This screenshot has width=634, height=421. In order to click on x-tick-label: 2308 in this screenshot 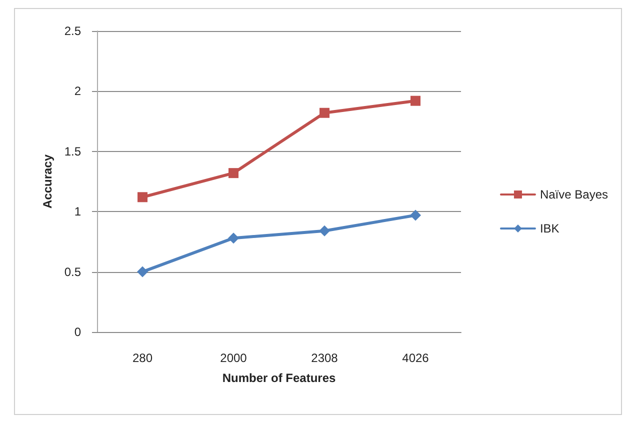, I will do `click(324, 358)`.